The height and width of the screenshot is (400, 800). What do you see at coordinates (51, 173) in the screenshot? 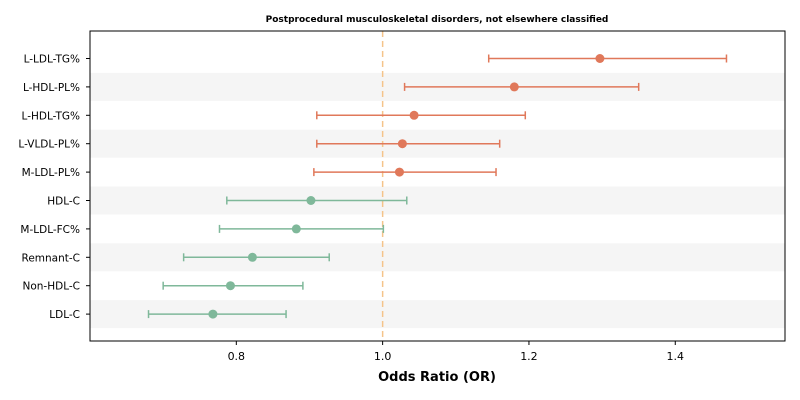
I see `y-tick-label: M-LDL-PL%` at bounding box center [51, 173].